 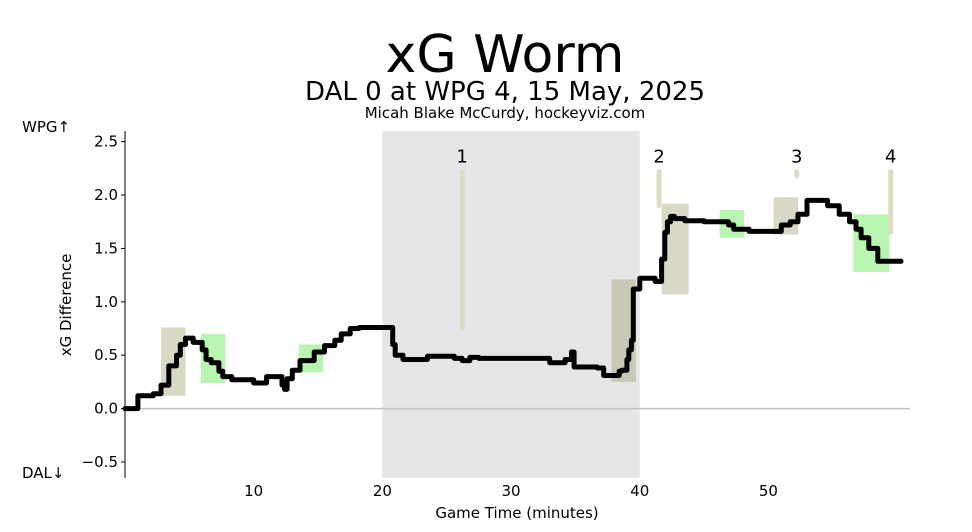 What do you see at coordinates (382, 491) in the screenshot?
I see `x-tick-label-2: 20` at bounding box center [382, 491].